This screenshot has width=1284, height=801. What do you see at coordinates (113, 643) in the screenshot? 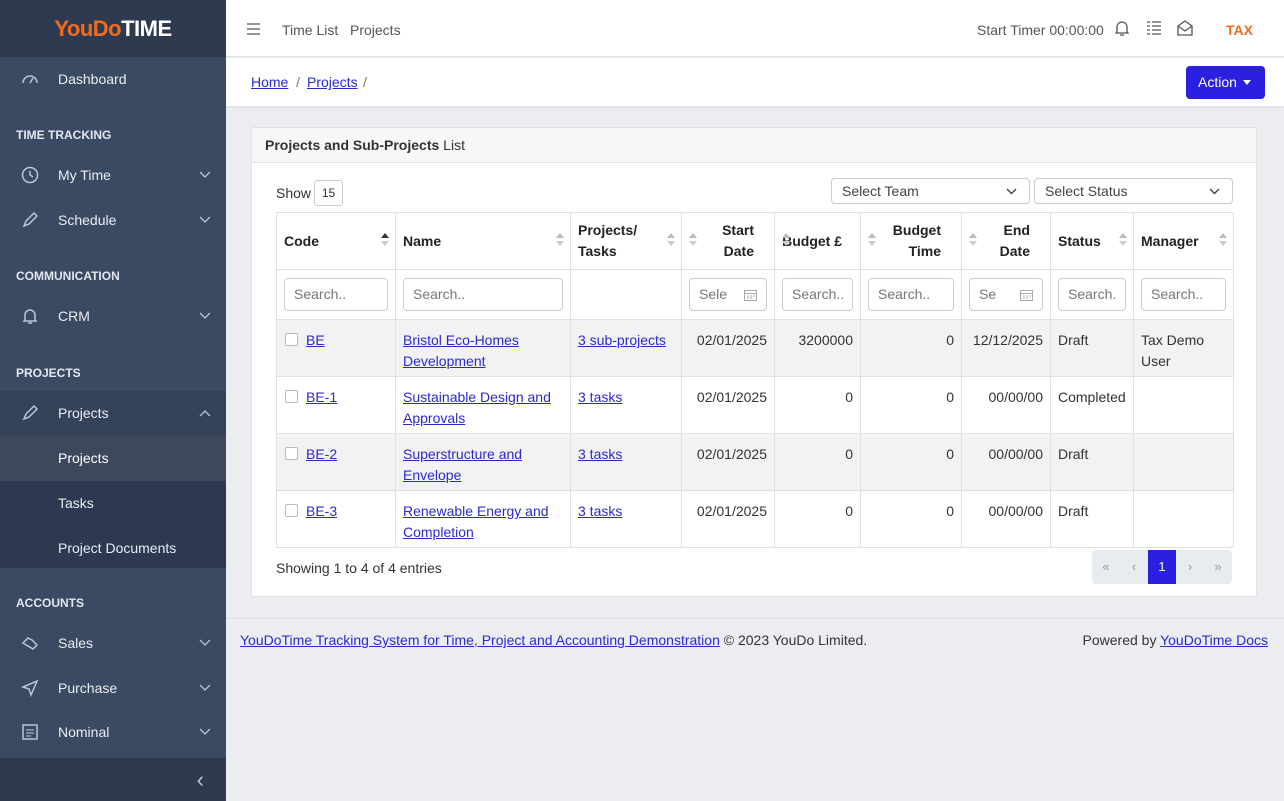
I see `nav-sales: Sales` at bounding box center [113, 643].